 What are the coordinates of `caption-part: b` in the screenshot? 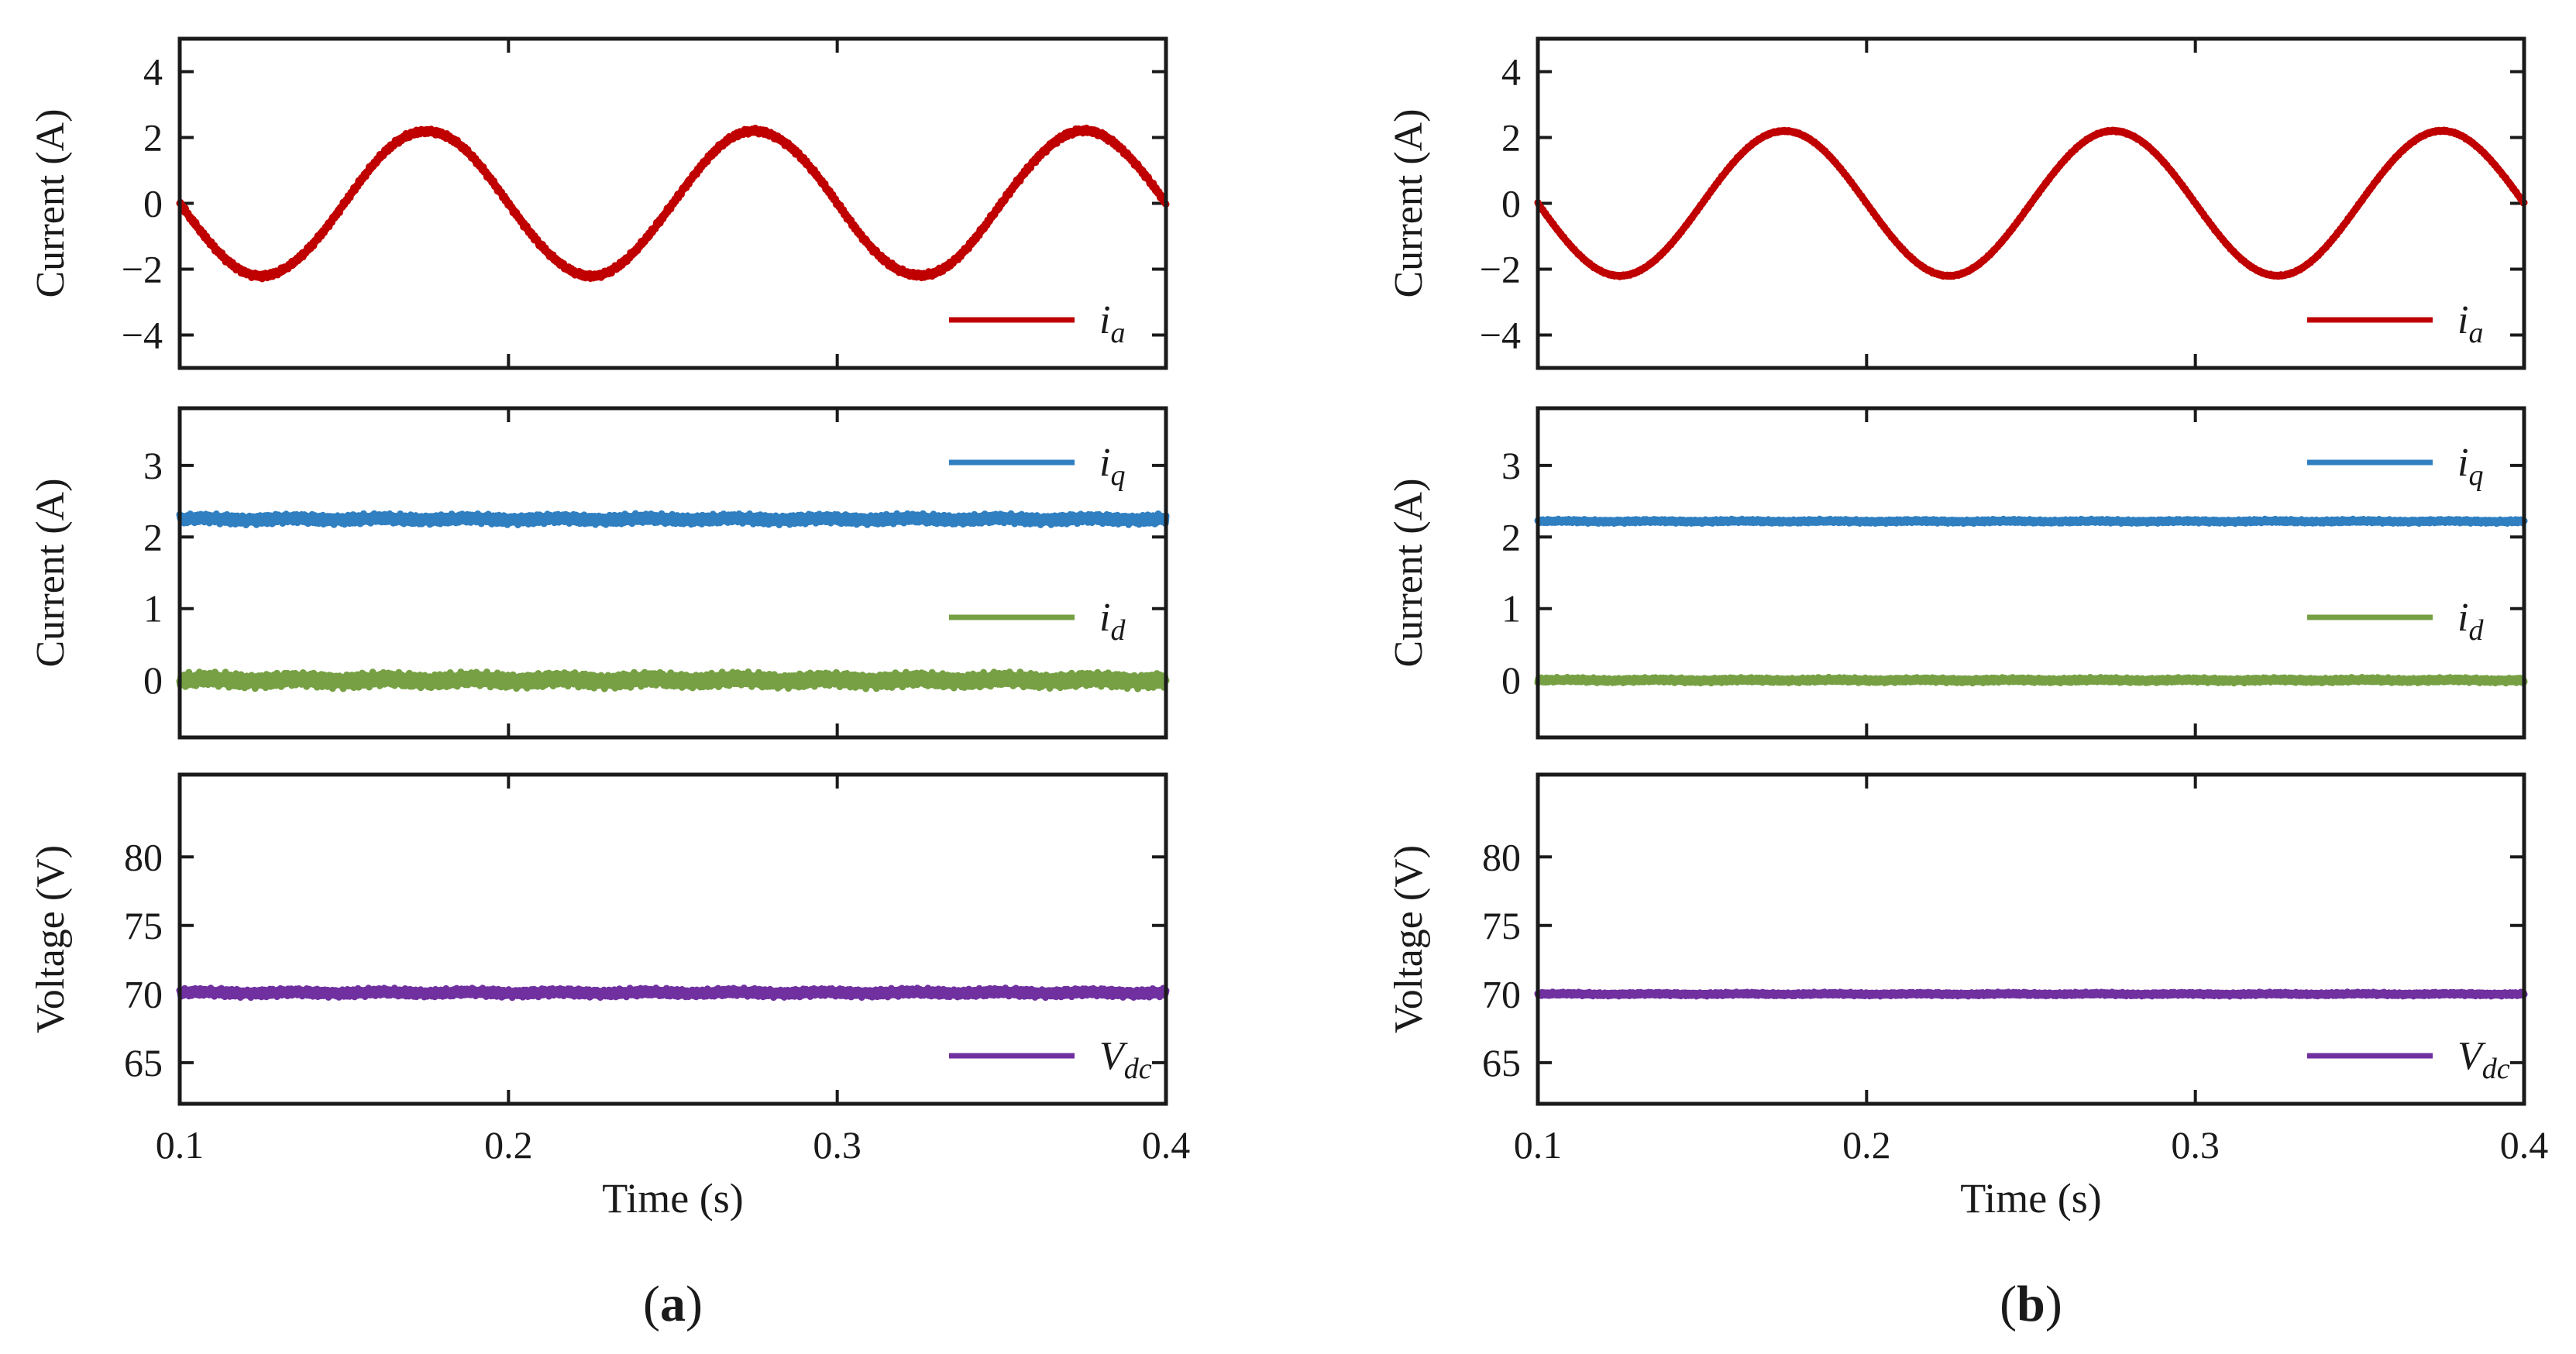 It's located at (2031, 1304).